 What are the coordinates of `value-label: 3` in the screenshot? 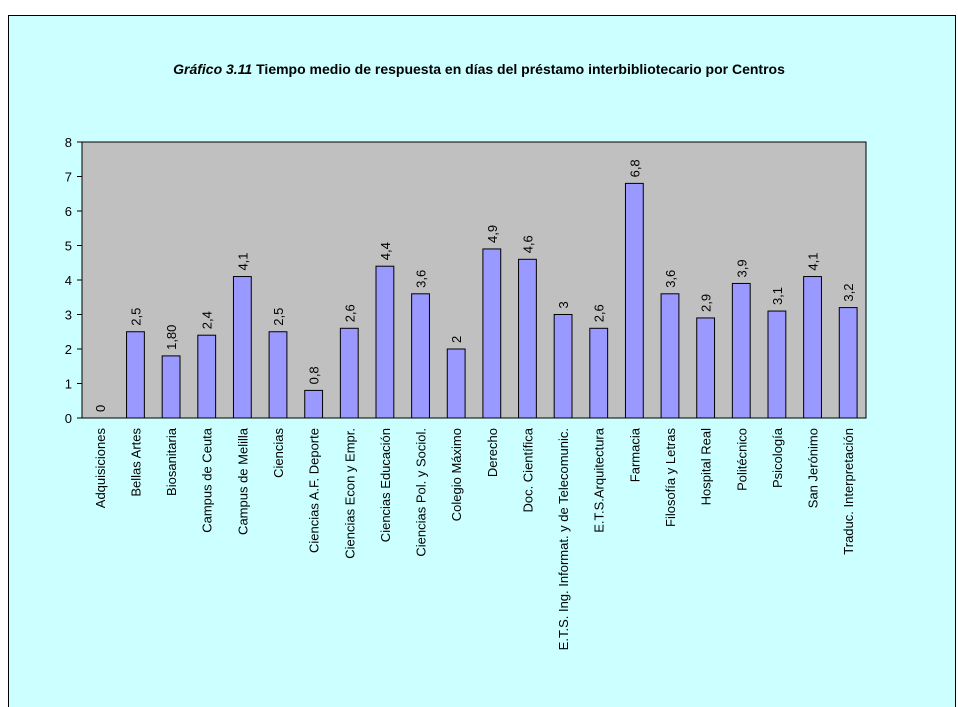 It's located at (563, 304).